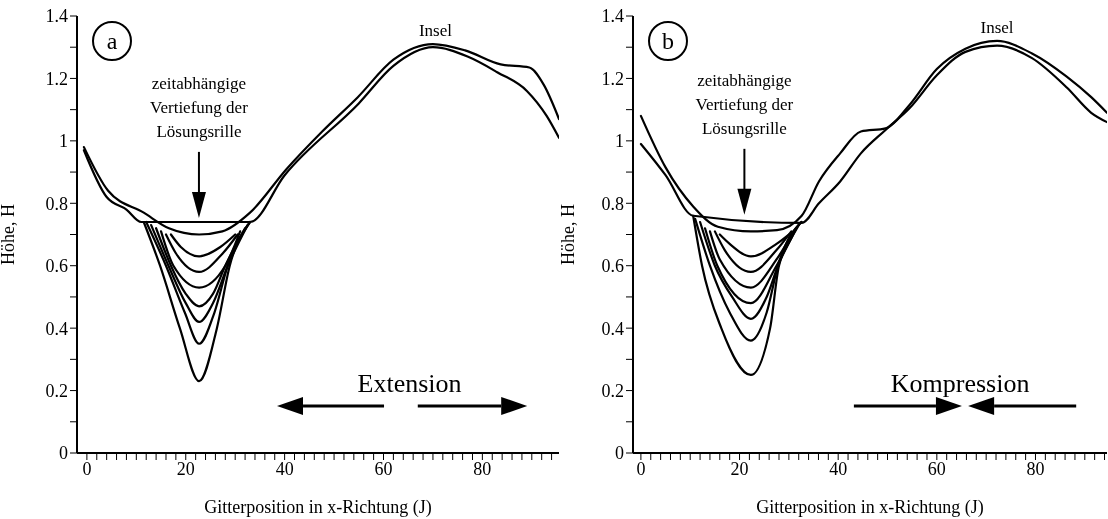 The height and width of the screenshot is (519, 1108). Describe the element at coordinates (960, 383) in the screenshot. I see `annotation: Kompression` at that location.